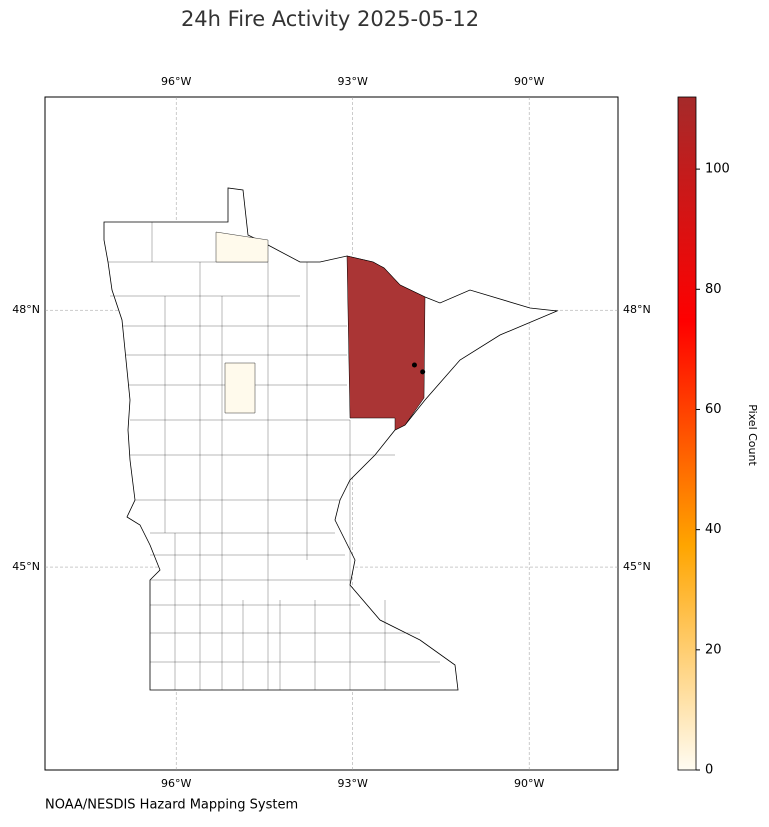  Describe the element at coordinates (713, 289) in the screenshot. I see `colorbar-tick-label: 80` at that location.